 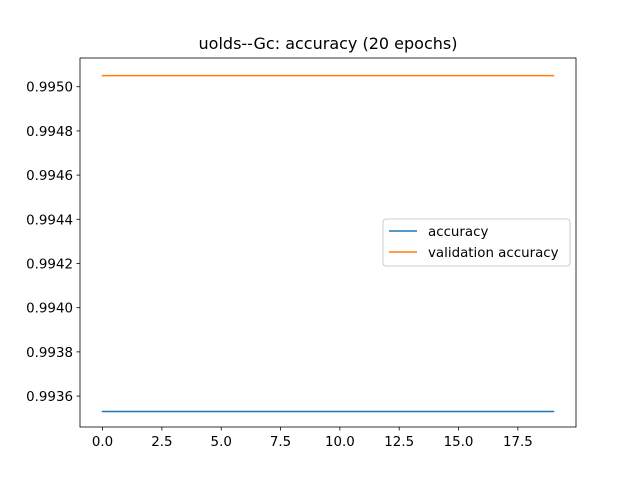 I want to click on x-tick-label: 0.0, so click(x=102, y=442).